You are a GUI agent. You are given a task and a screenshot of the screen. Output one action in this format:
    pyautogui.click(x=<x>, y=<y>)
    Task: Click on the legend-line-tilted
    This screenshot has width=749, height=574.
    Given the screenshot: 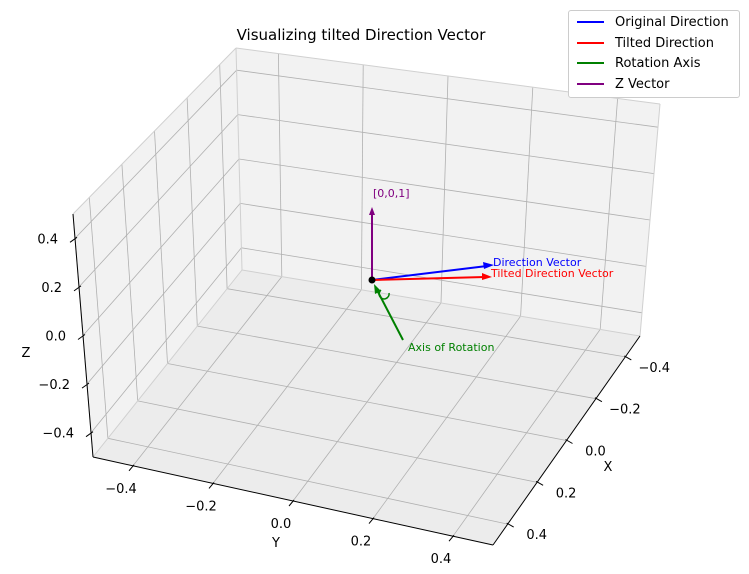 What is the action you would take?
    pyautogui.click(x=590, y=43)
    